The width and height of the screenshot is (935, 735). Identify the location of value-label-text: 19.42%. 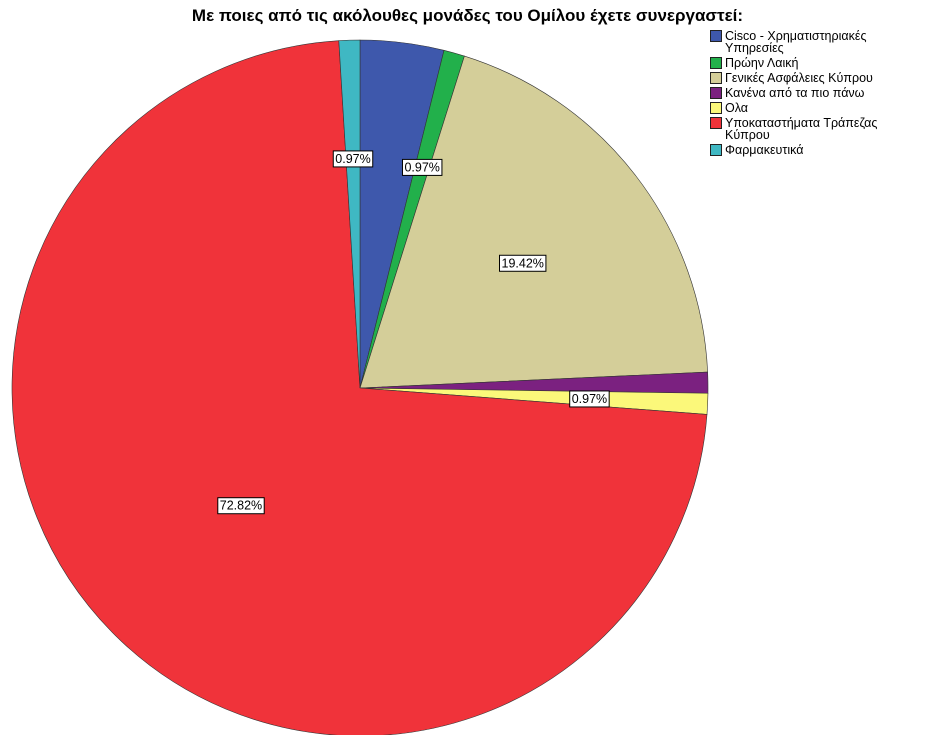
(523, 263).